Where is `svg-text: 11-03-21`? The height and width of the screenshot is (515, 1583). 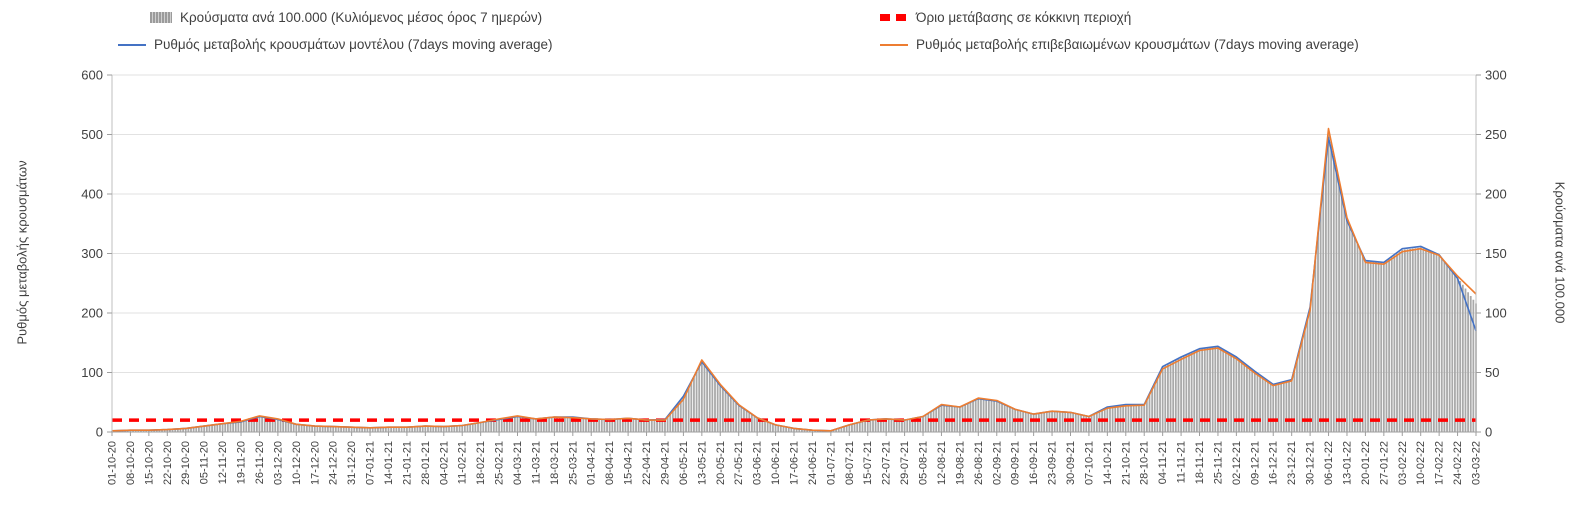
svg-text: 11-03-21 is located at coordinates (536, 462).